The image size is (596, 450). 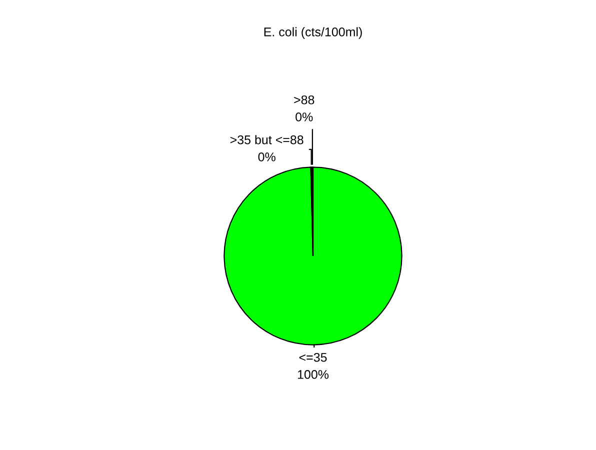 What do you see at coordinates (313, 374) in the screenshot?
I see `data-label: 100%` at bounding box center [313, 374].